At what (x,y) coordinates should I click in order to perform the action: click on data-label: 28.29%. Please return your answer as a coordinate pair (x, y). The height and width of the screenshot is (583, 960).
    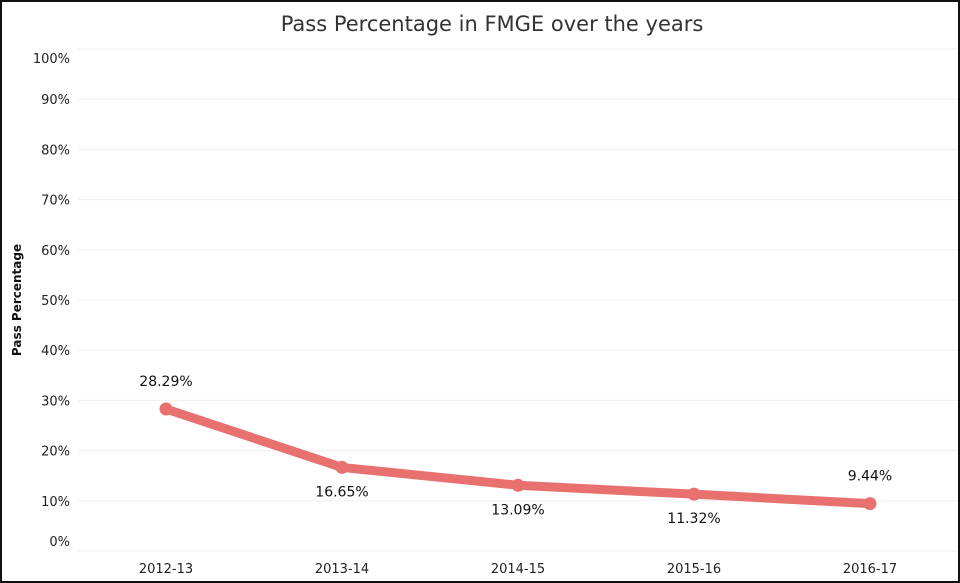
    Looking at the image, I should click on (165, 382).